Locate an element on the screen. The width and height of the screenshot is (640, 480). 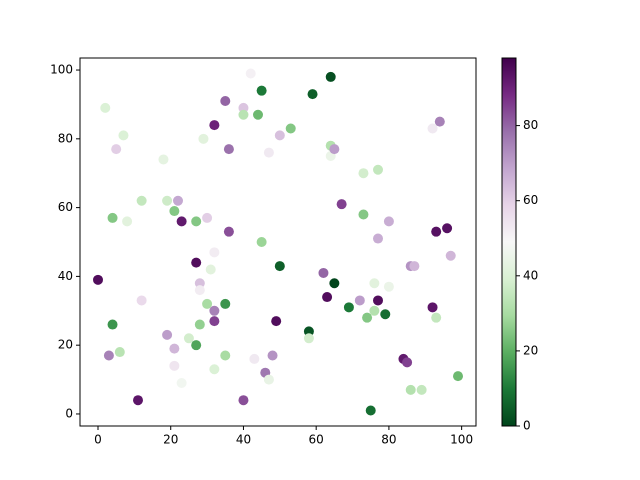
colorbar-tick-label: 40 is located at coordinates (530, 275).